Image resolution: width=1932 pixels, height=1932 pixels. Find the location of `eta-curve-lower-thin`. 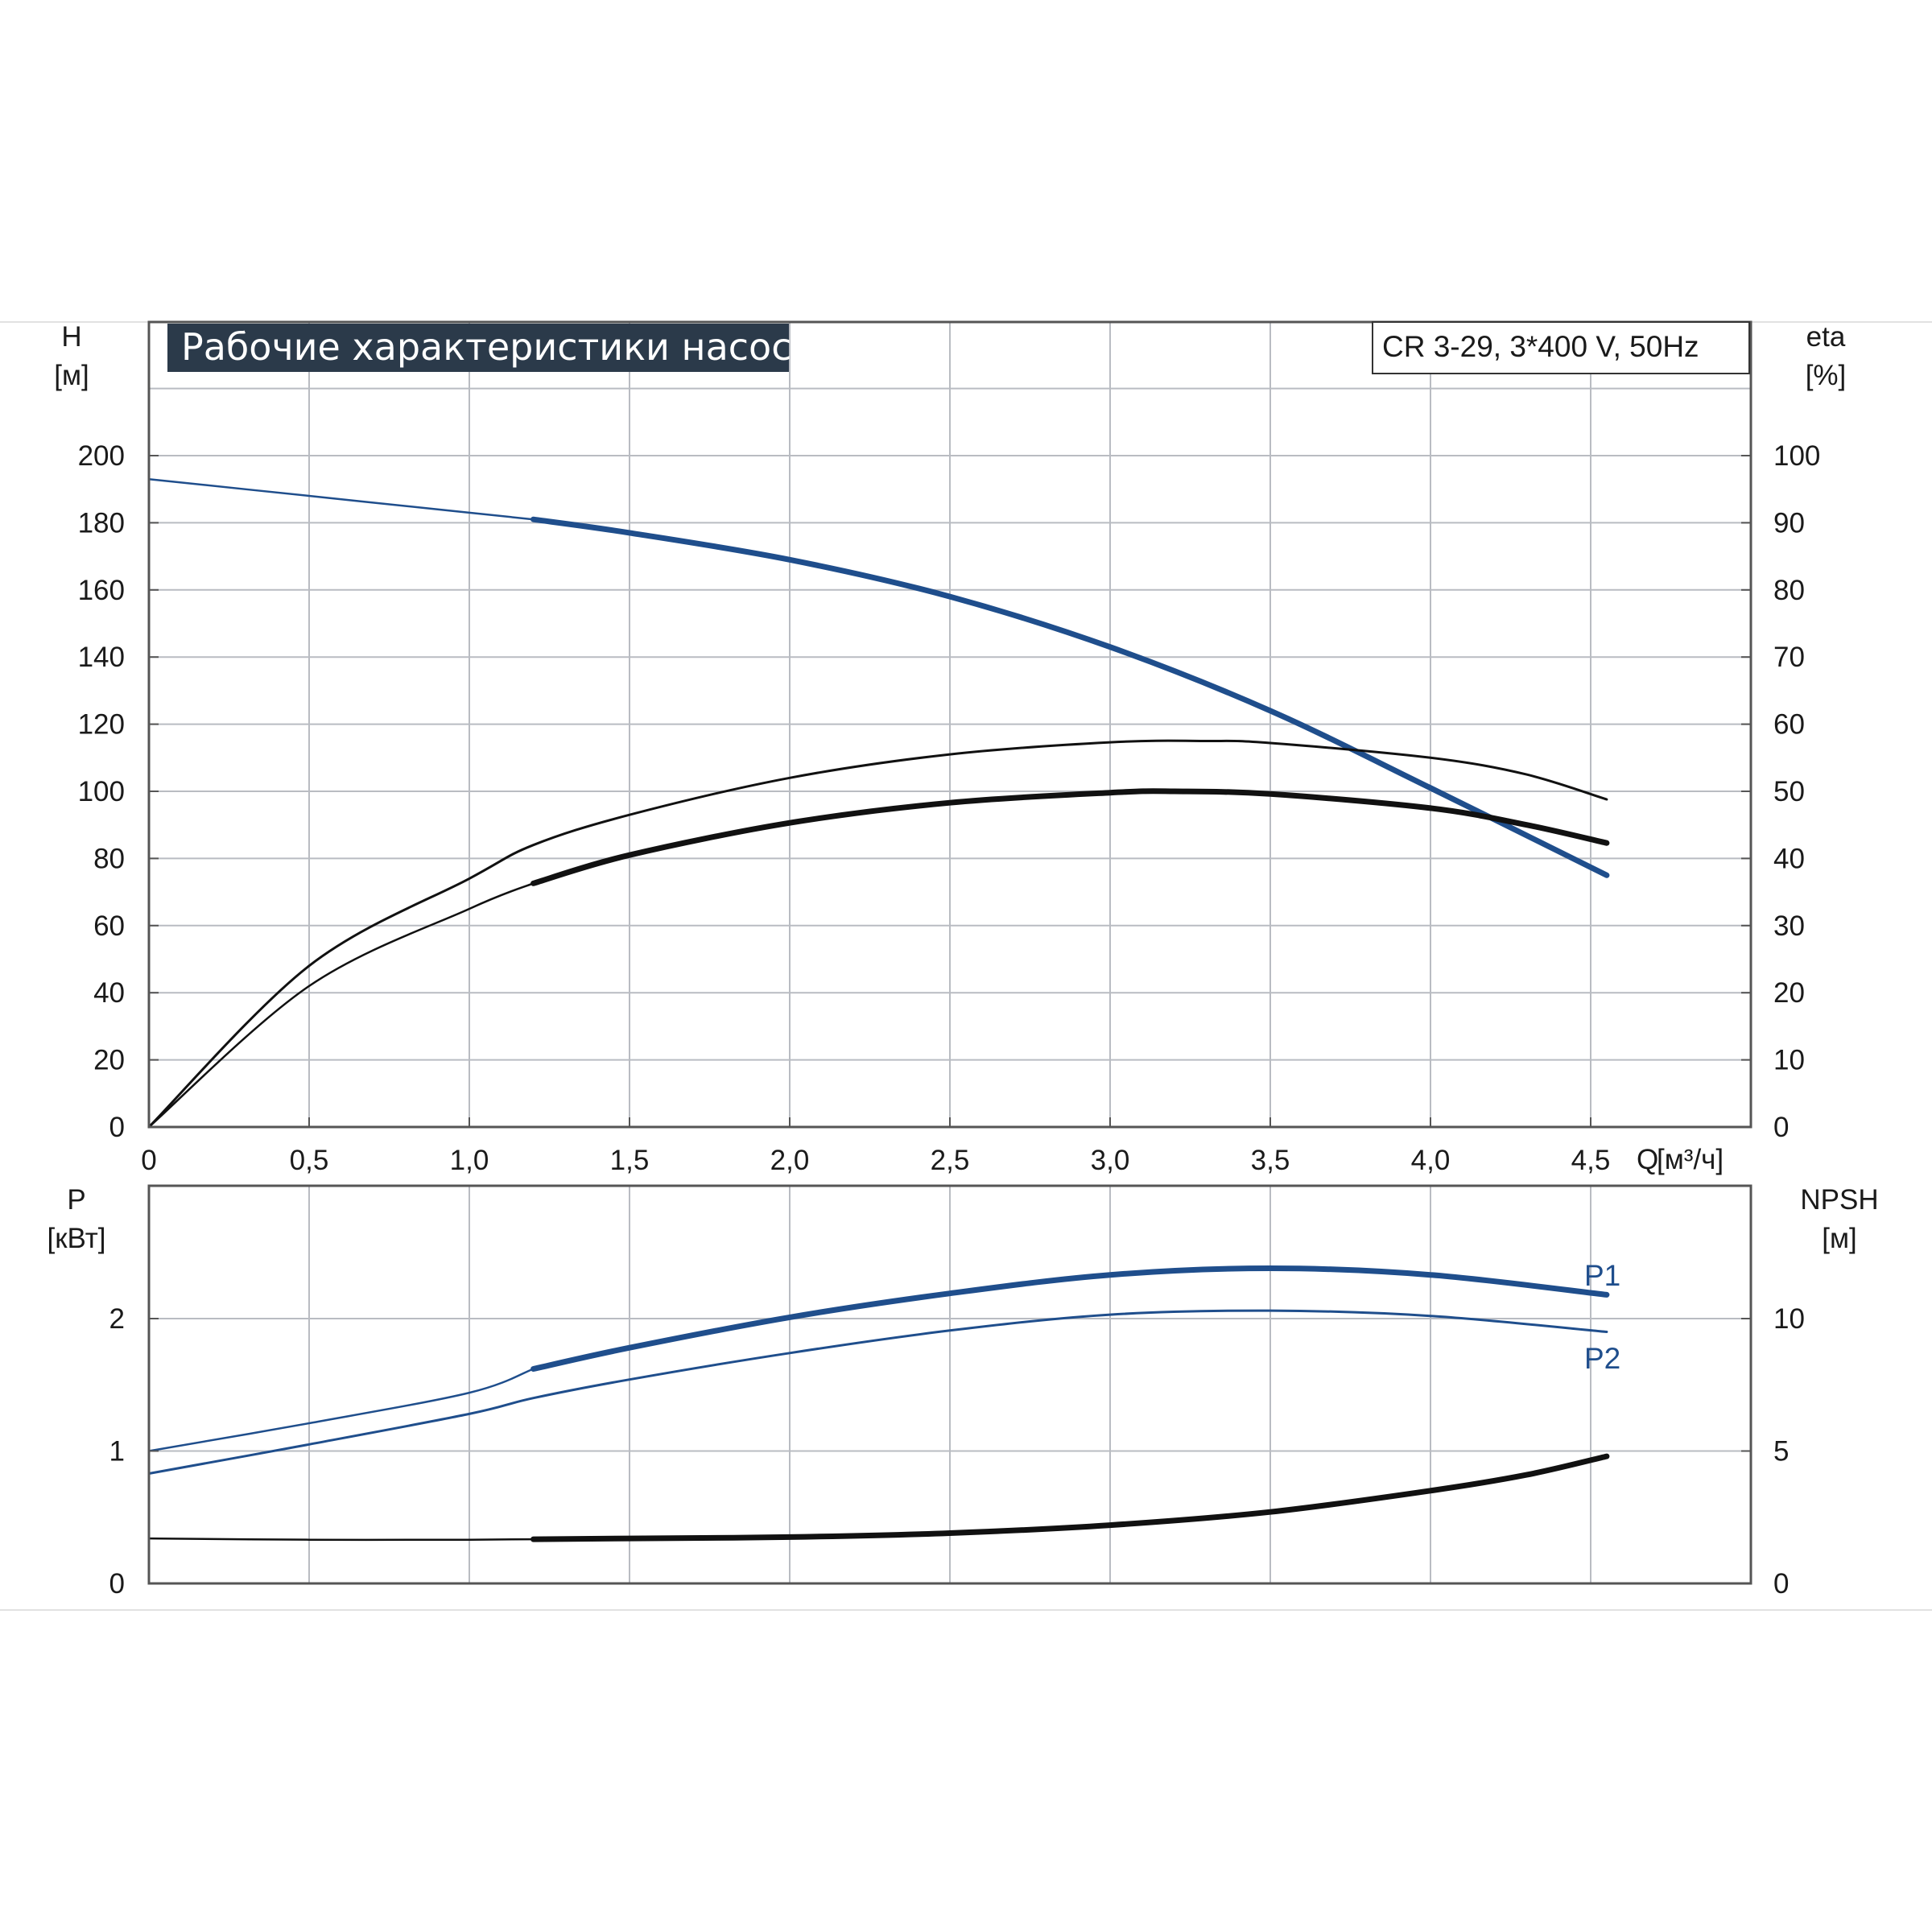

eta-curve-lower-thin is located at coordinates (341, 1005).